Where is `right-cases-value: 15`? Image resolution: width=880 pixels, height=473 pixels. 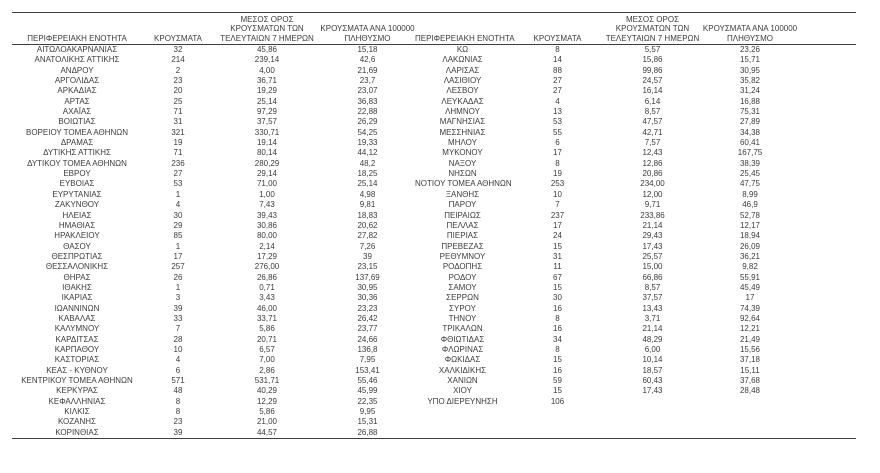
right-cases-value: 15 is located at coordinates (557, 246).